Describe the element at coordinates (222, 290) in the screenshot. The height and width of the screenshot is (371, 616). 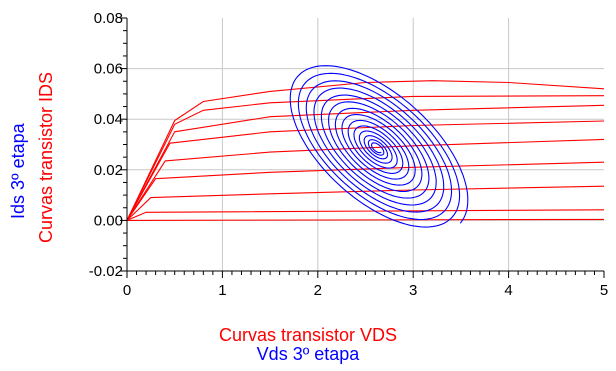
I see `x-tick-label: 1` at that location.